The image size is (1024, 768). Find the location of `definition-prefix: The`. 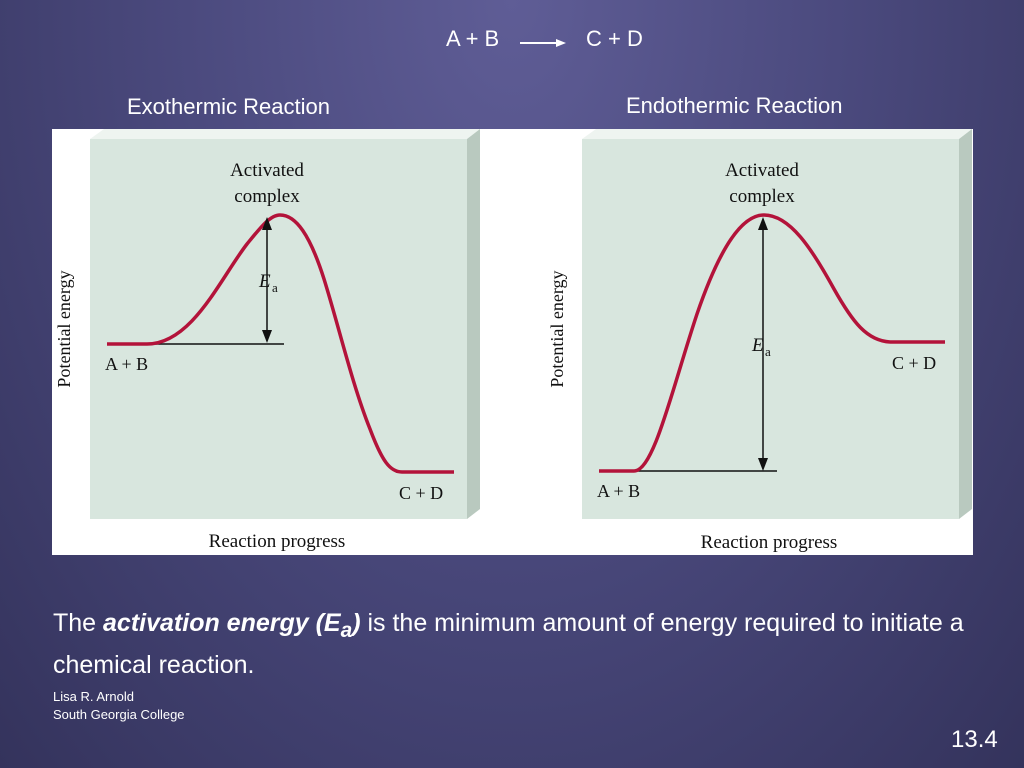

definition-prefix: The is located at coordinates (78, 623).